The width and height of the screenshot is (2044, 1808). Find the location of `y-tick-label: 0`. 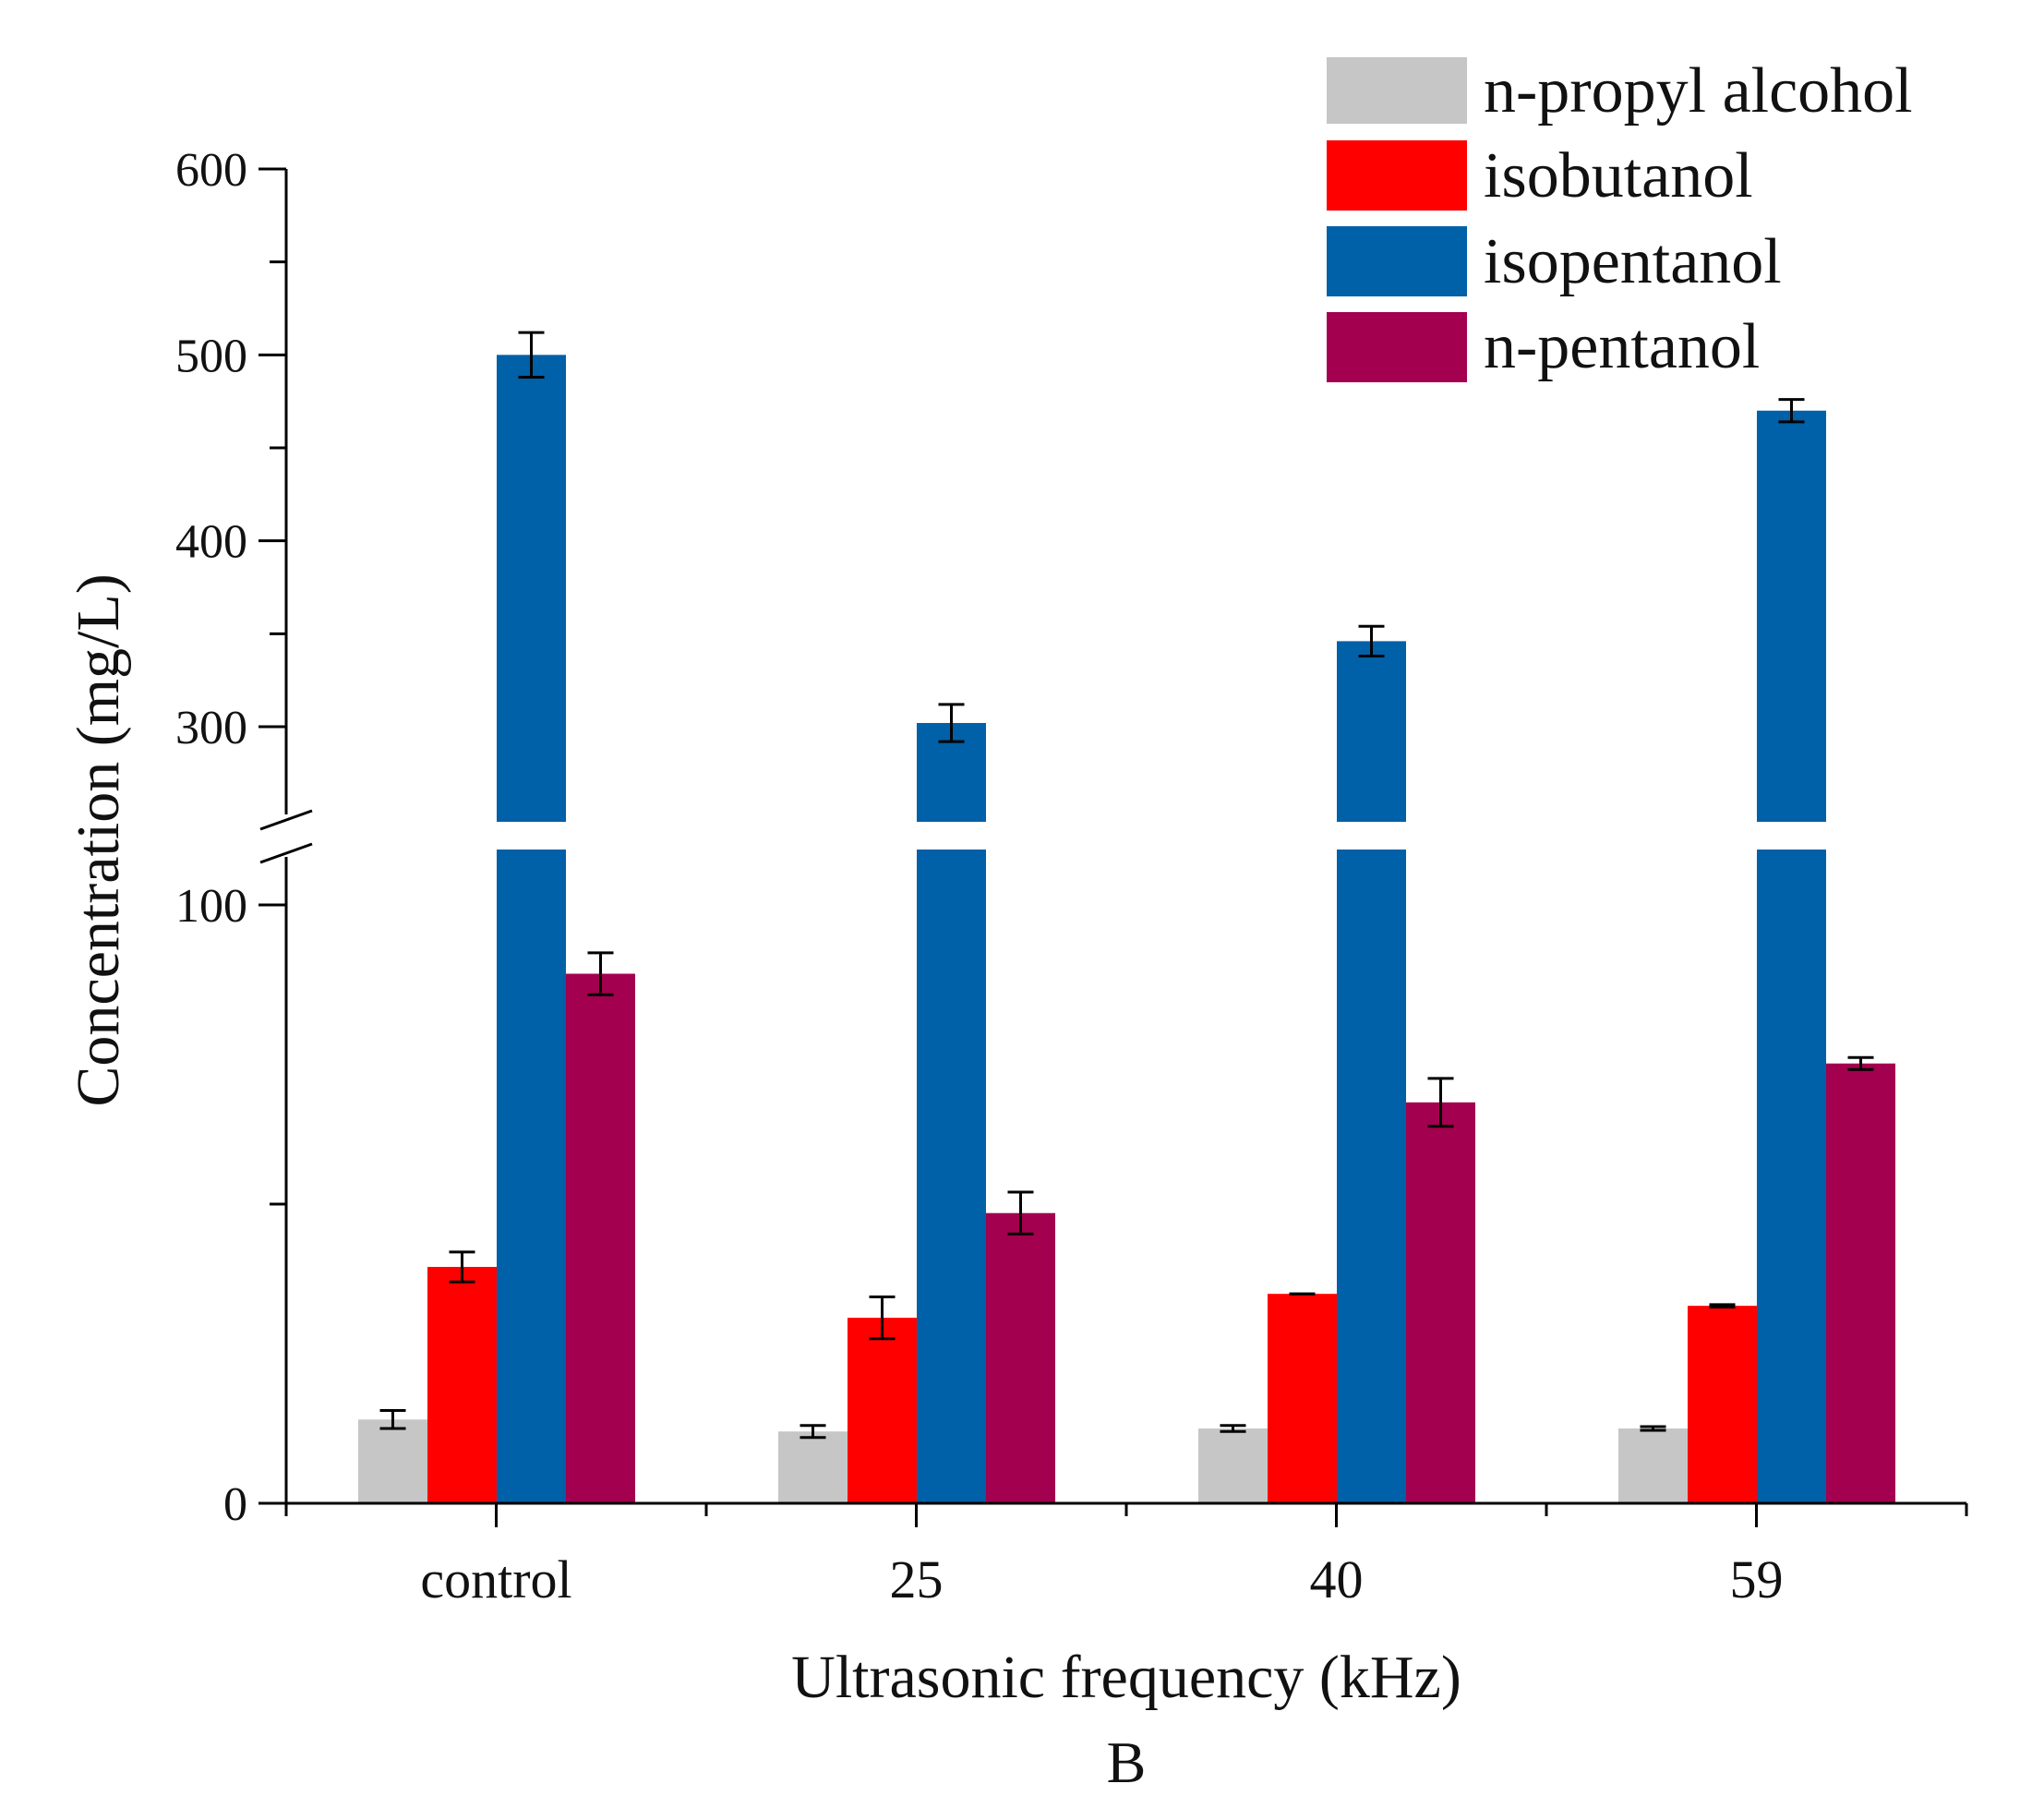

y-tick-label: 0 is located at coordinates (235, 1504).